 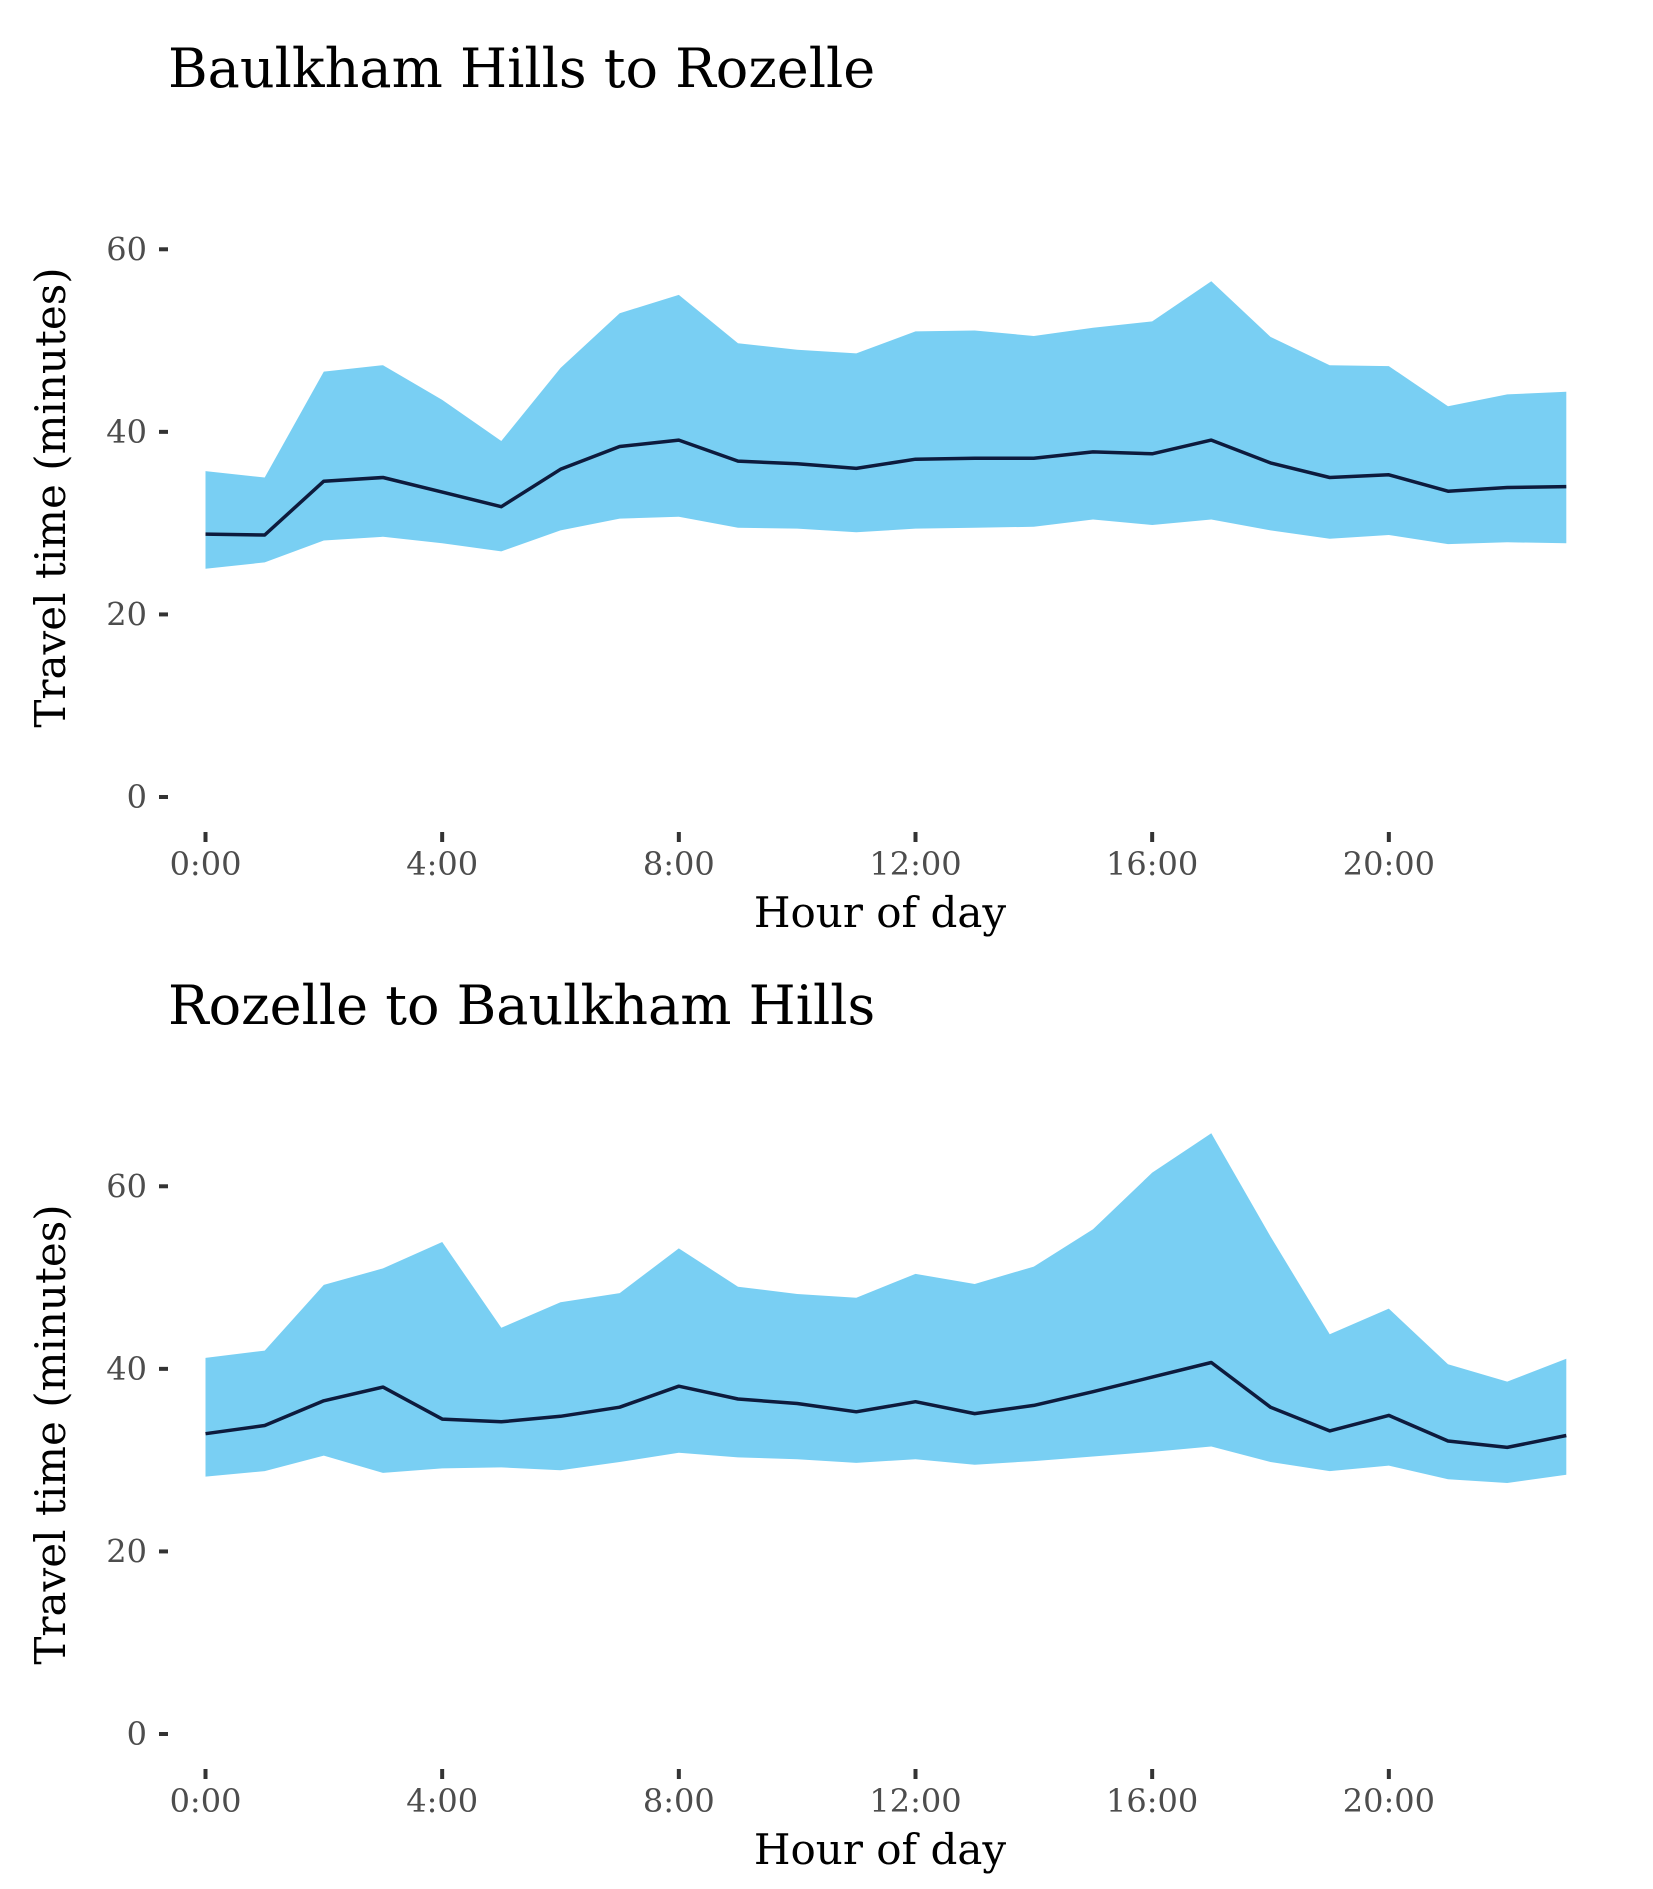 I want to click on travel-time-range-band, so click(x=886, y=425).